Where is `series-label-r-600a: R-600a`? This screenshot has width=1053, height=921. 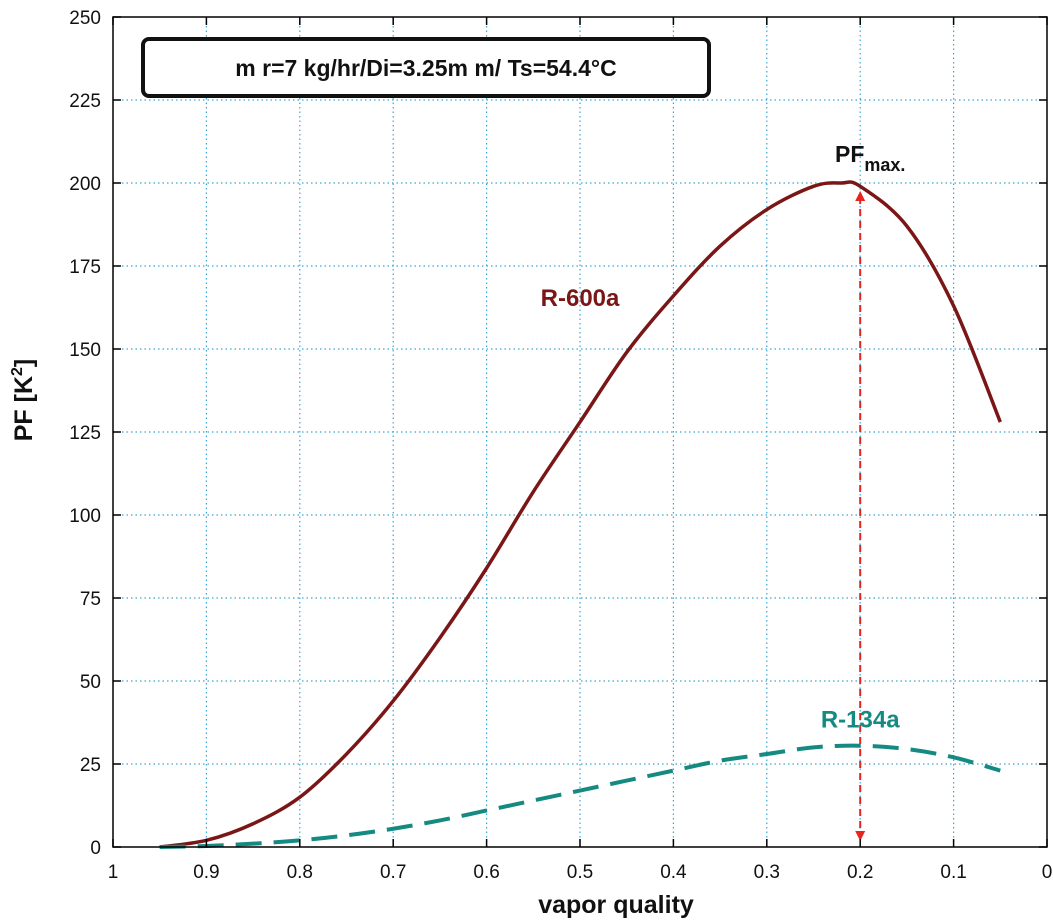 series-label-r-600a: R-600a is located at coordinates (580, 298).